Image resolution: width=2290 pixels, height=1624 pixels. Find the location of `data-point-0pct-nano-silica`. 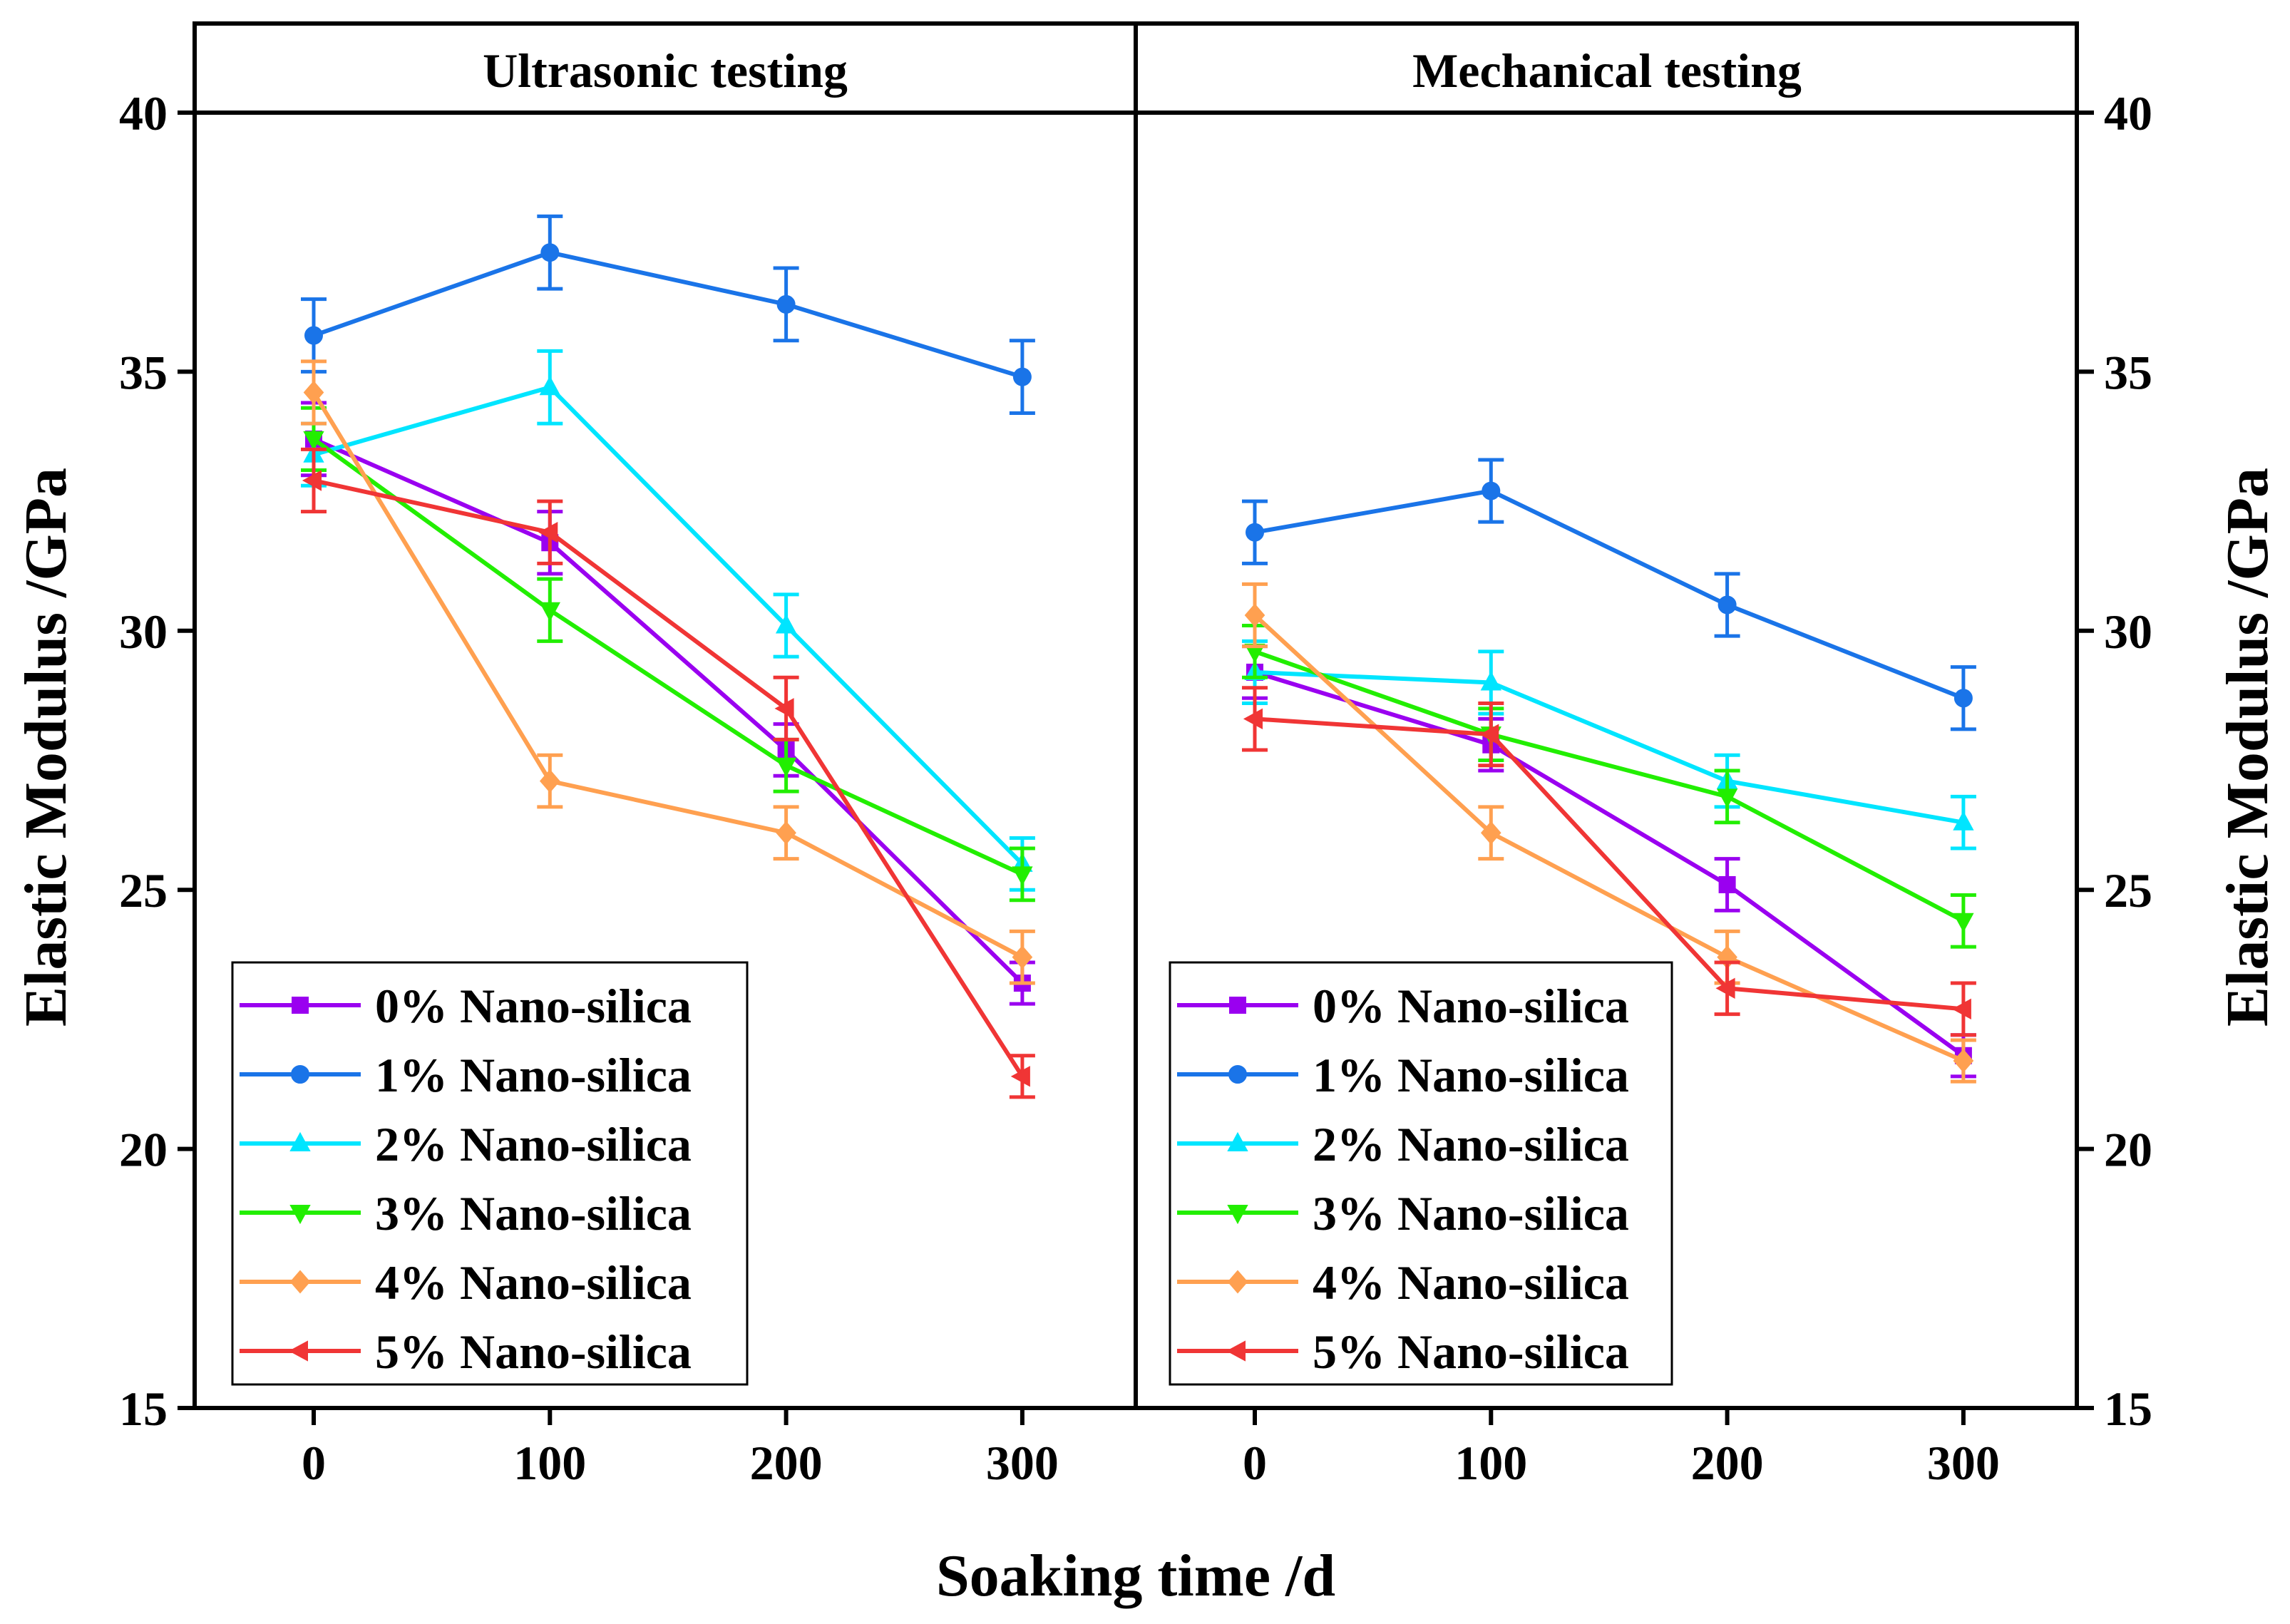

data-point-0pct-nano-silica is located at coordinates (1727, 884).